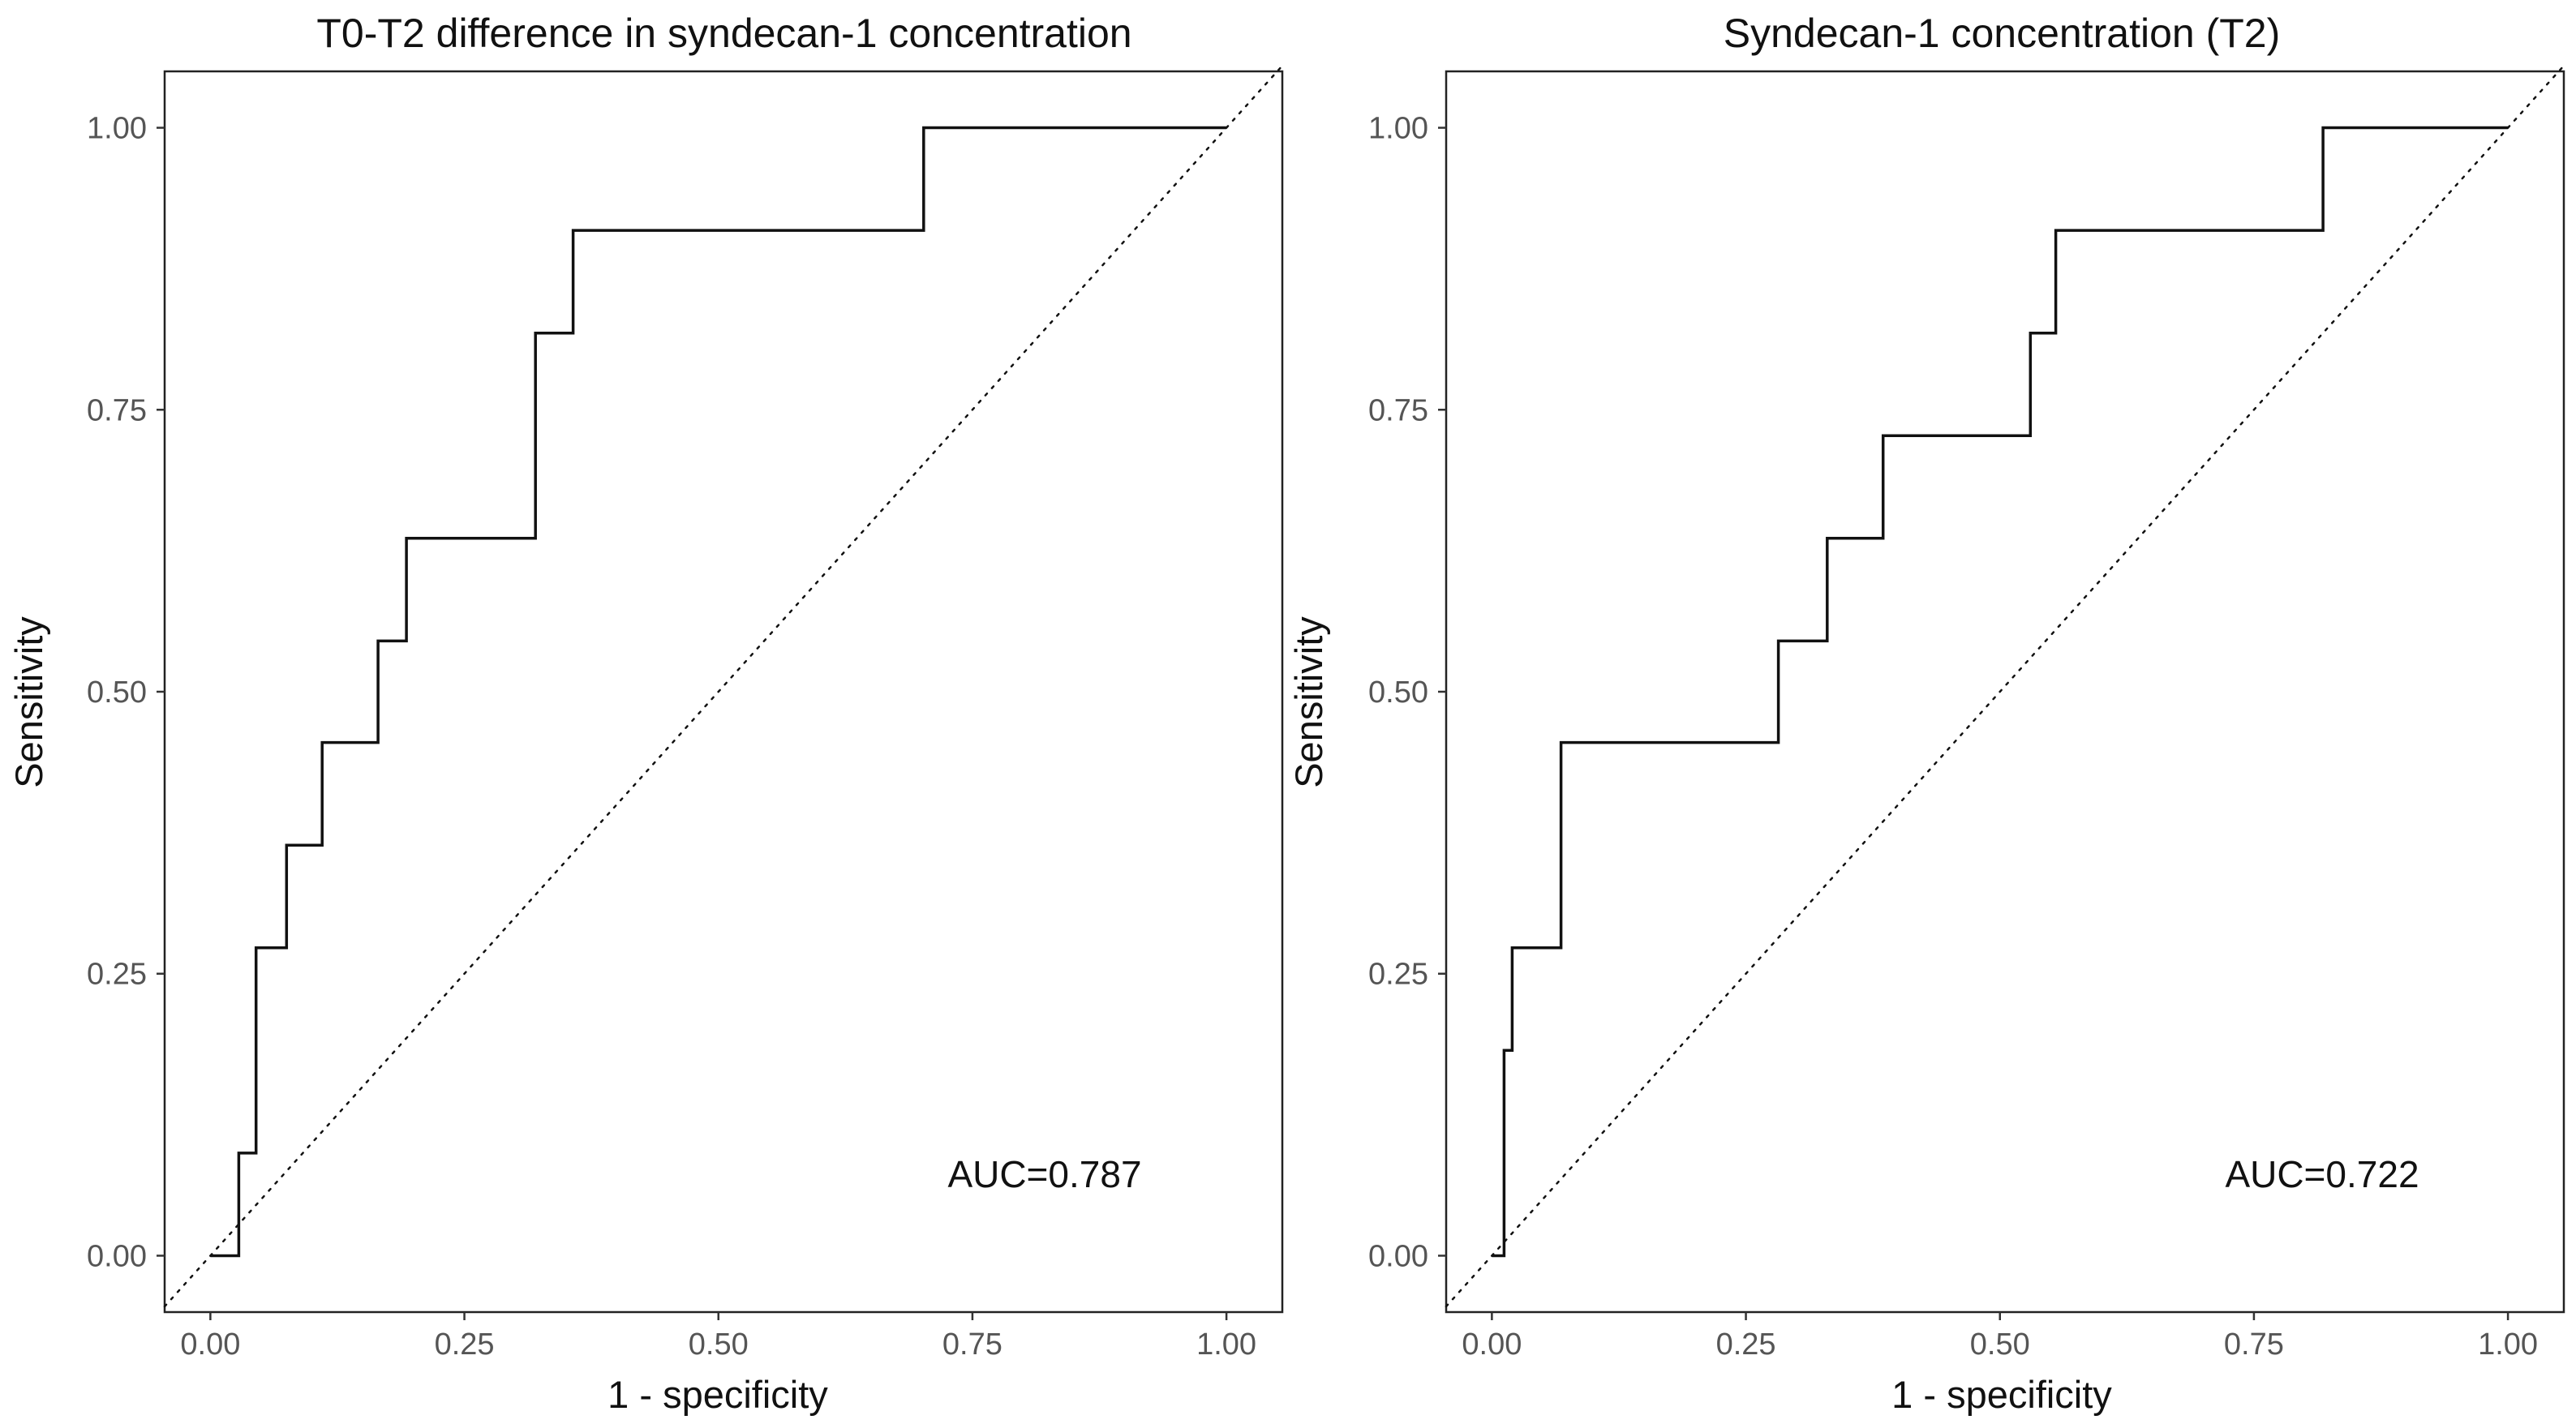 The width and height of the screenshot is (2576, 1424). Describe the element at coordinates (2322, 1174) in the screenshot. I see `auc-annotation: AUC=0.722` at that location.